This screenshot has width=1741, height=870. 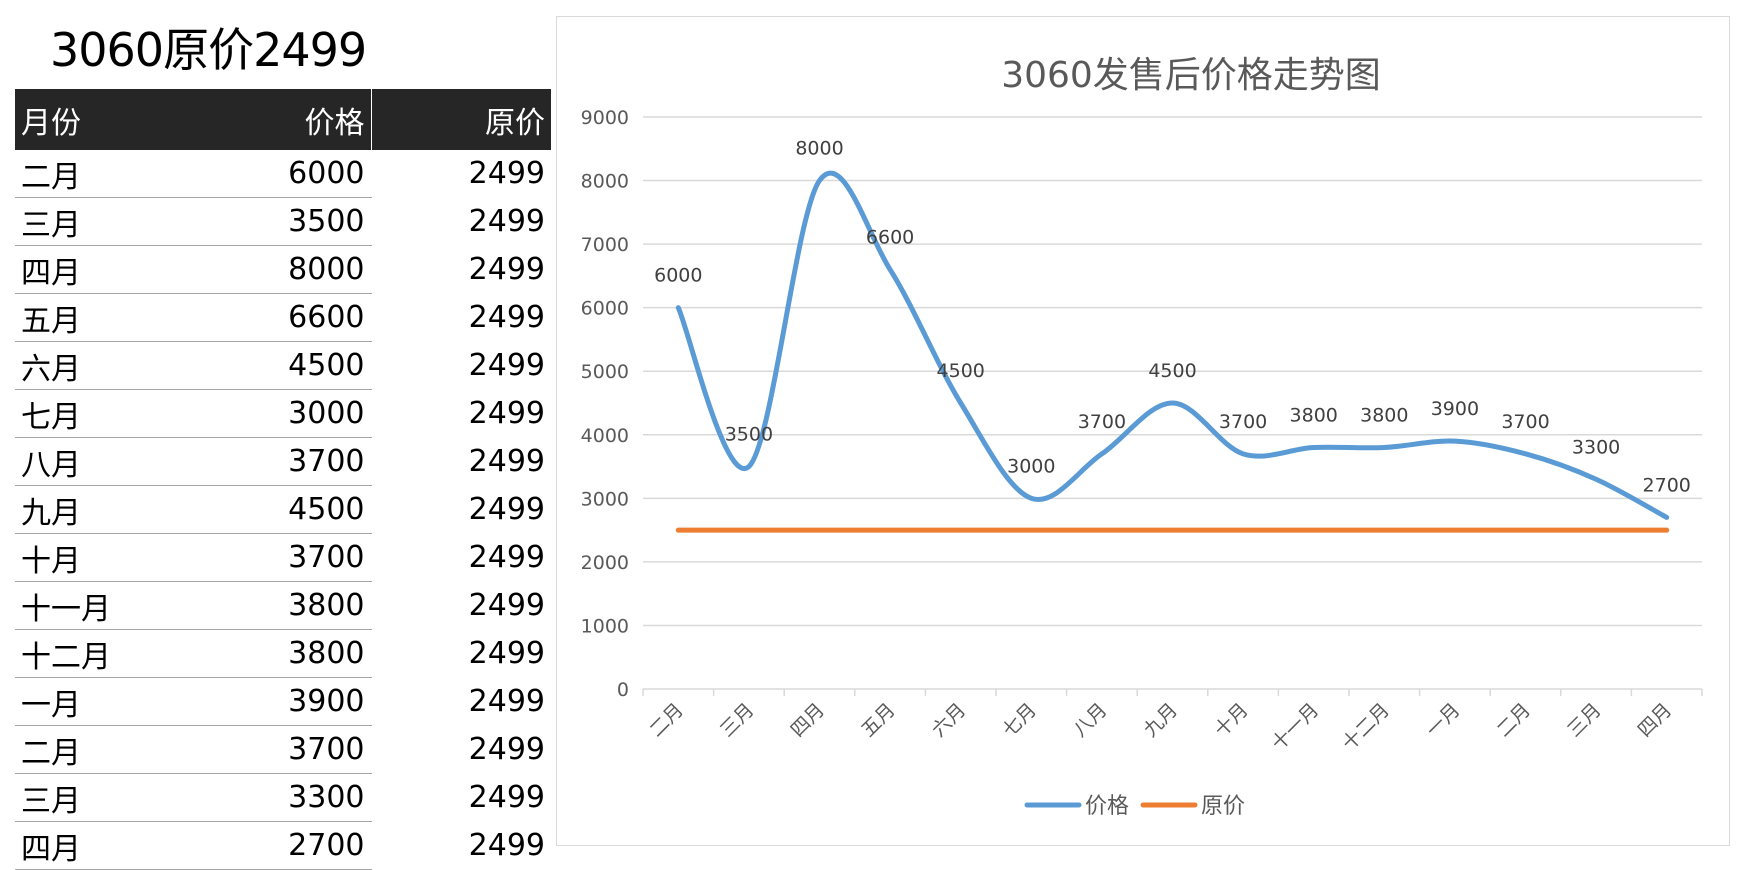 I want to click on cell-price: 6600, so click(x=281, y=317).